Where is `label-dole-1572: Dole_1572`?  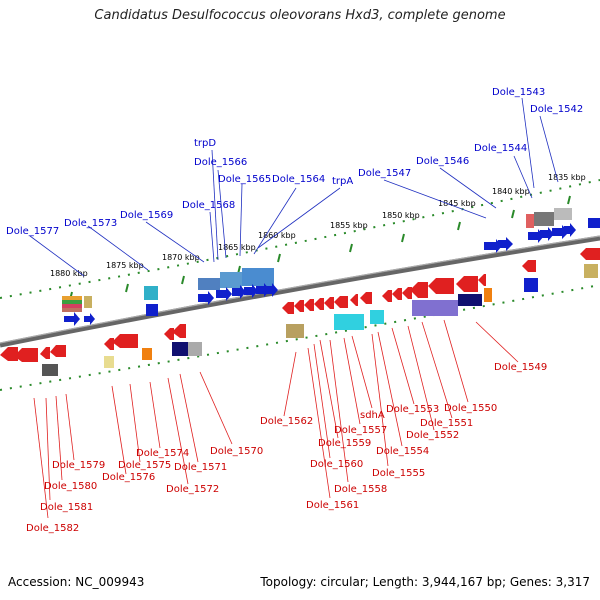 label-dole-1572: Dole_1572 is located at coordinates (192, 489).